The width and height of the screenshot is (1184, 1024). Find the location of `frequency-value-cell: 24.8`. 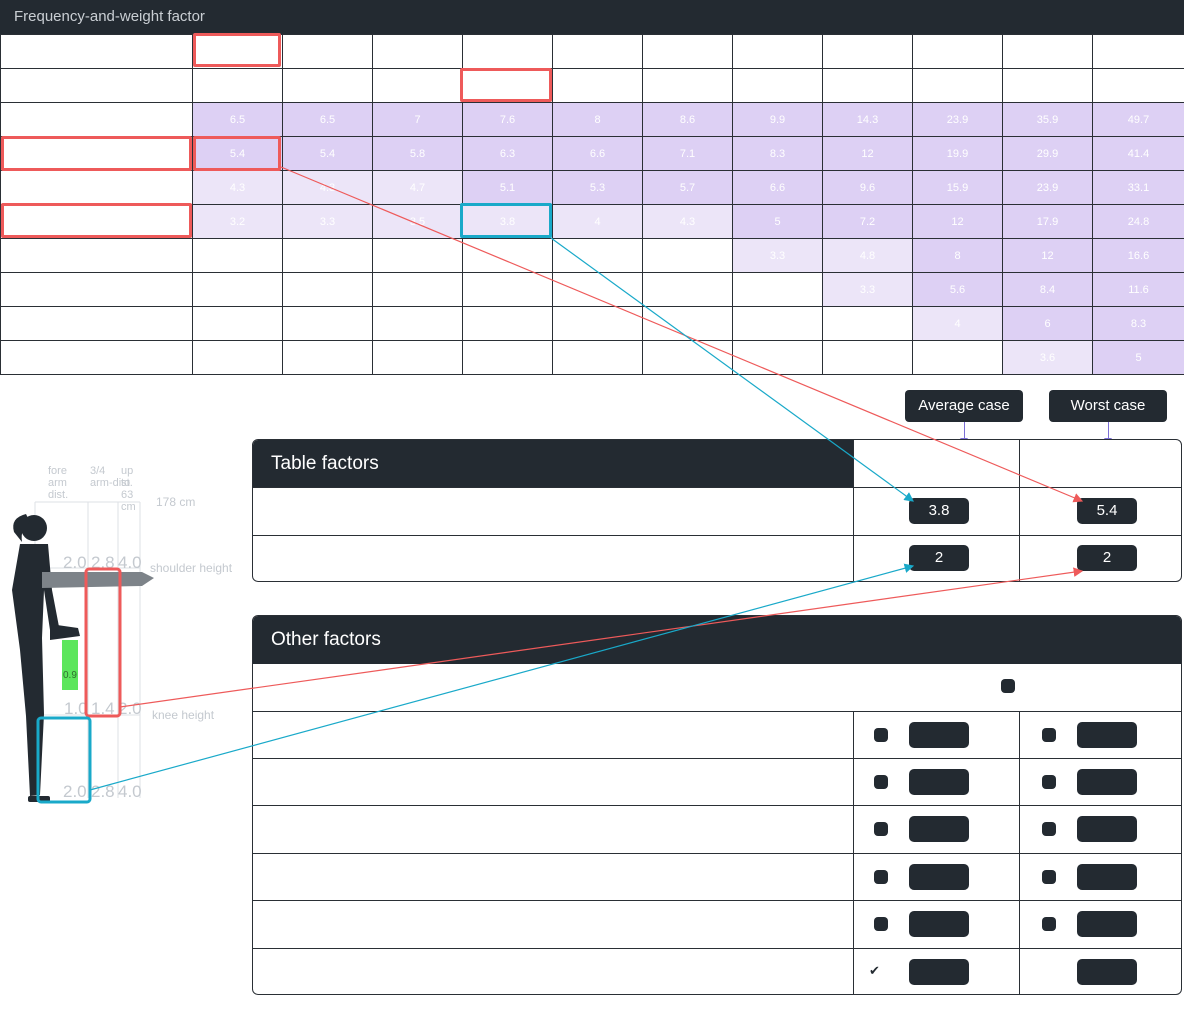

frequency-value-cell: 24.8 is located at coordinates (1138, 221).